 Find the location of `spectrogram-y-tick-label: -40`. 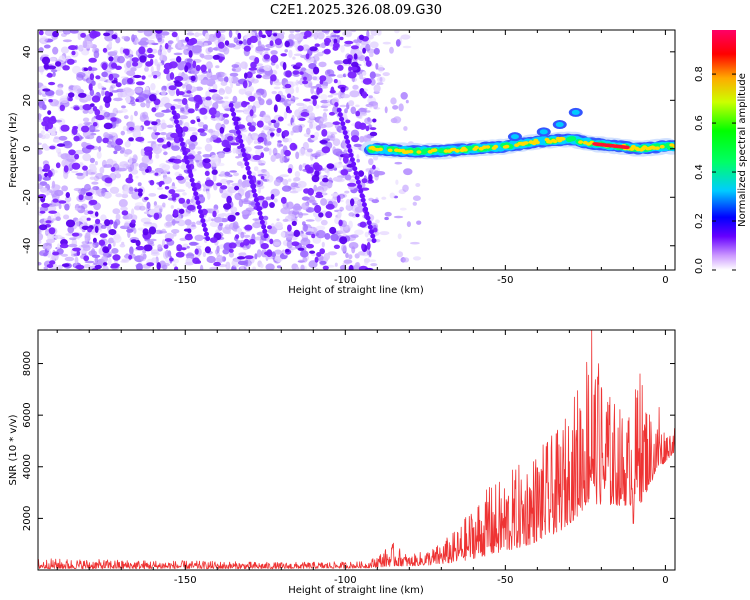

spectrogram-y-tick-label: -40 is located at coordinates (27, 246).